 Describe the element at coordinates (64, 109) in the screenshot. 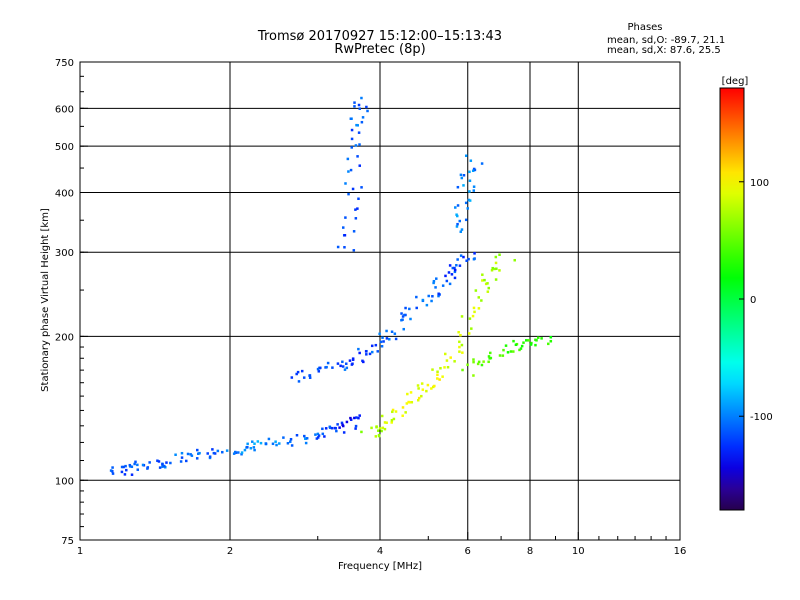

I see `y-tick-label: 600` at that location.